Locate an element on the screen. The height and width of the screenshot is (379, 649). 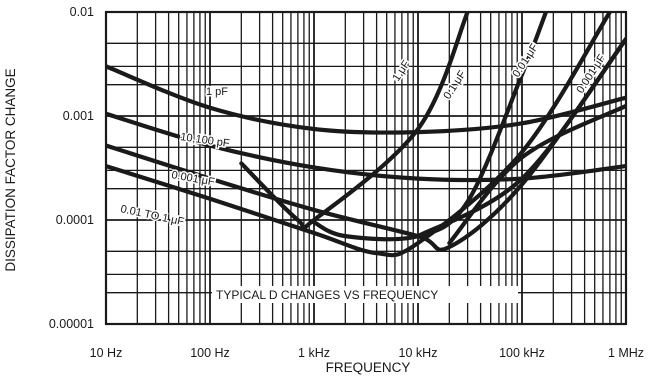
x-tick-label: 1 kHz is located at coordinates (314, 353).